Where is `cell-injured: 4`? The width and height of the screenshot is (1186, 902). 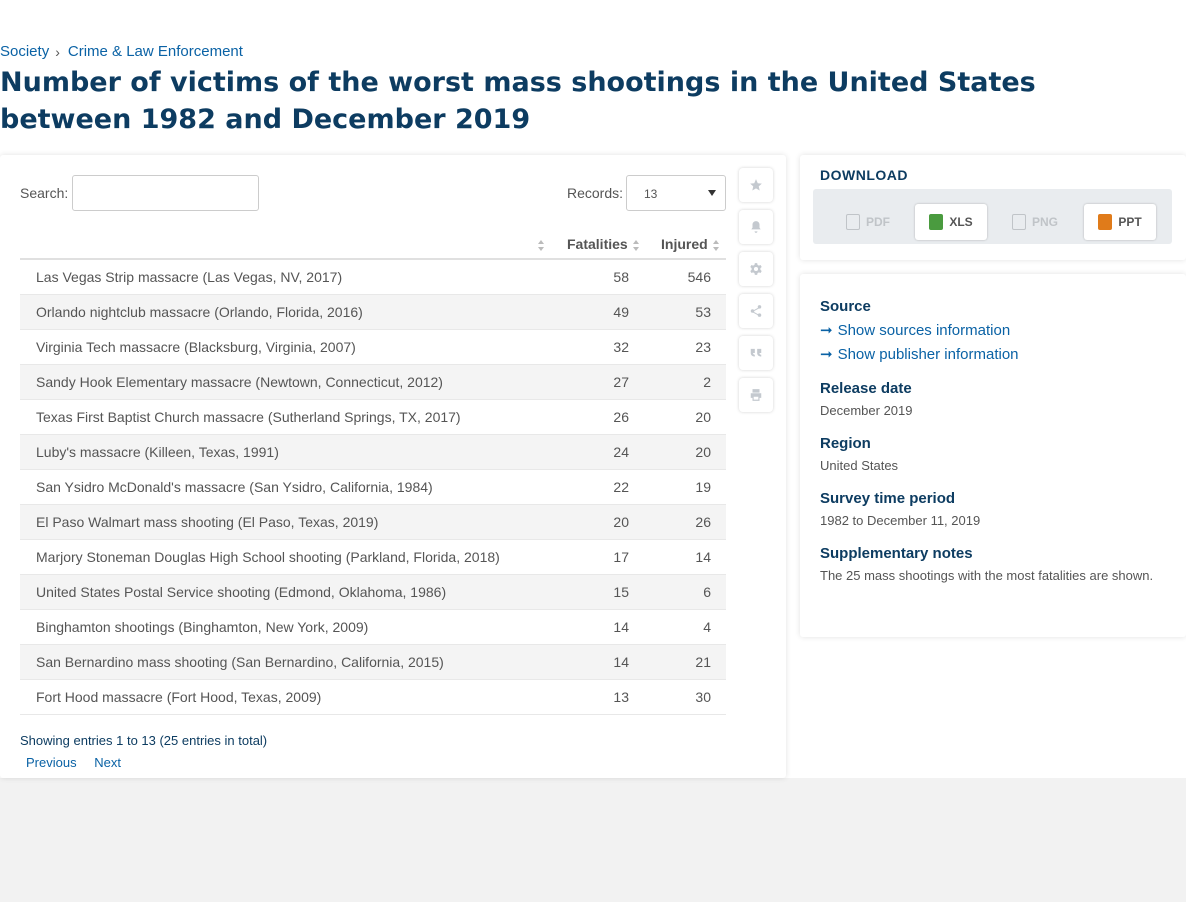 cell-injured: 4 is located at coordinates (707, 627).